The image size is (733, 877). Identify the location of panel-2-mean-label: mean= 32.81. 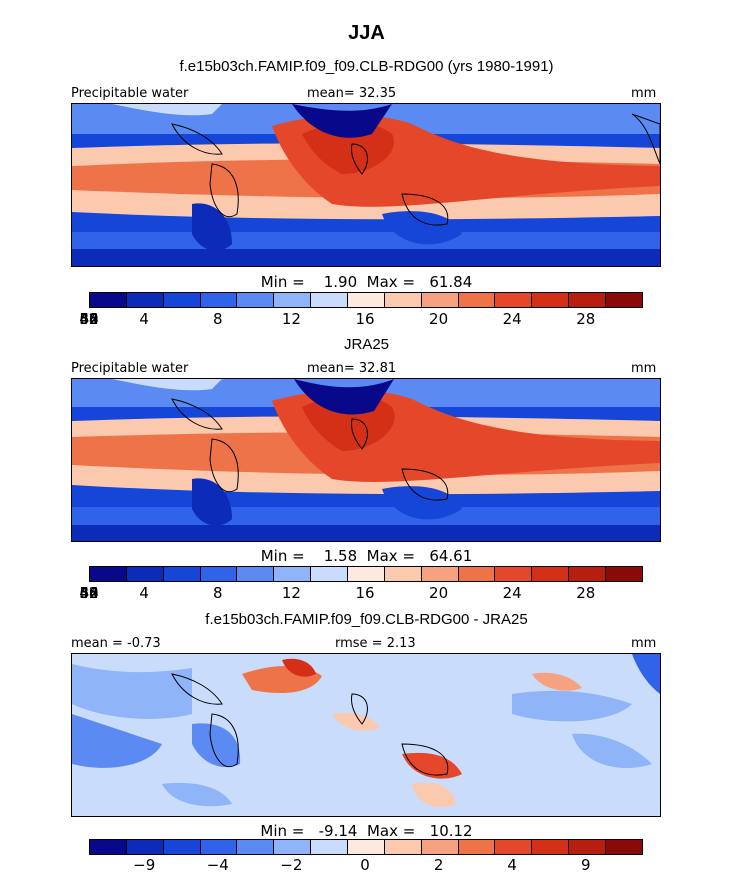
(352, 368).